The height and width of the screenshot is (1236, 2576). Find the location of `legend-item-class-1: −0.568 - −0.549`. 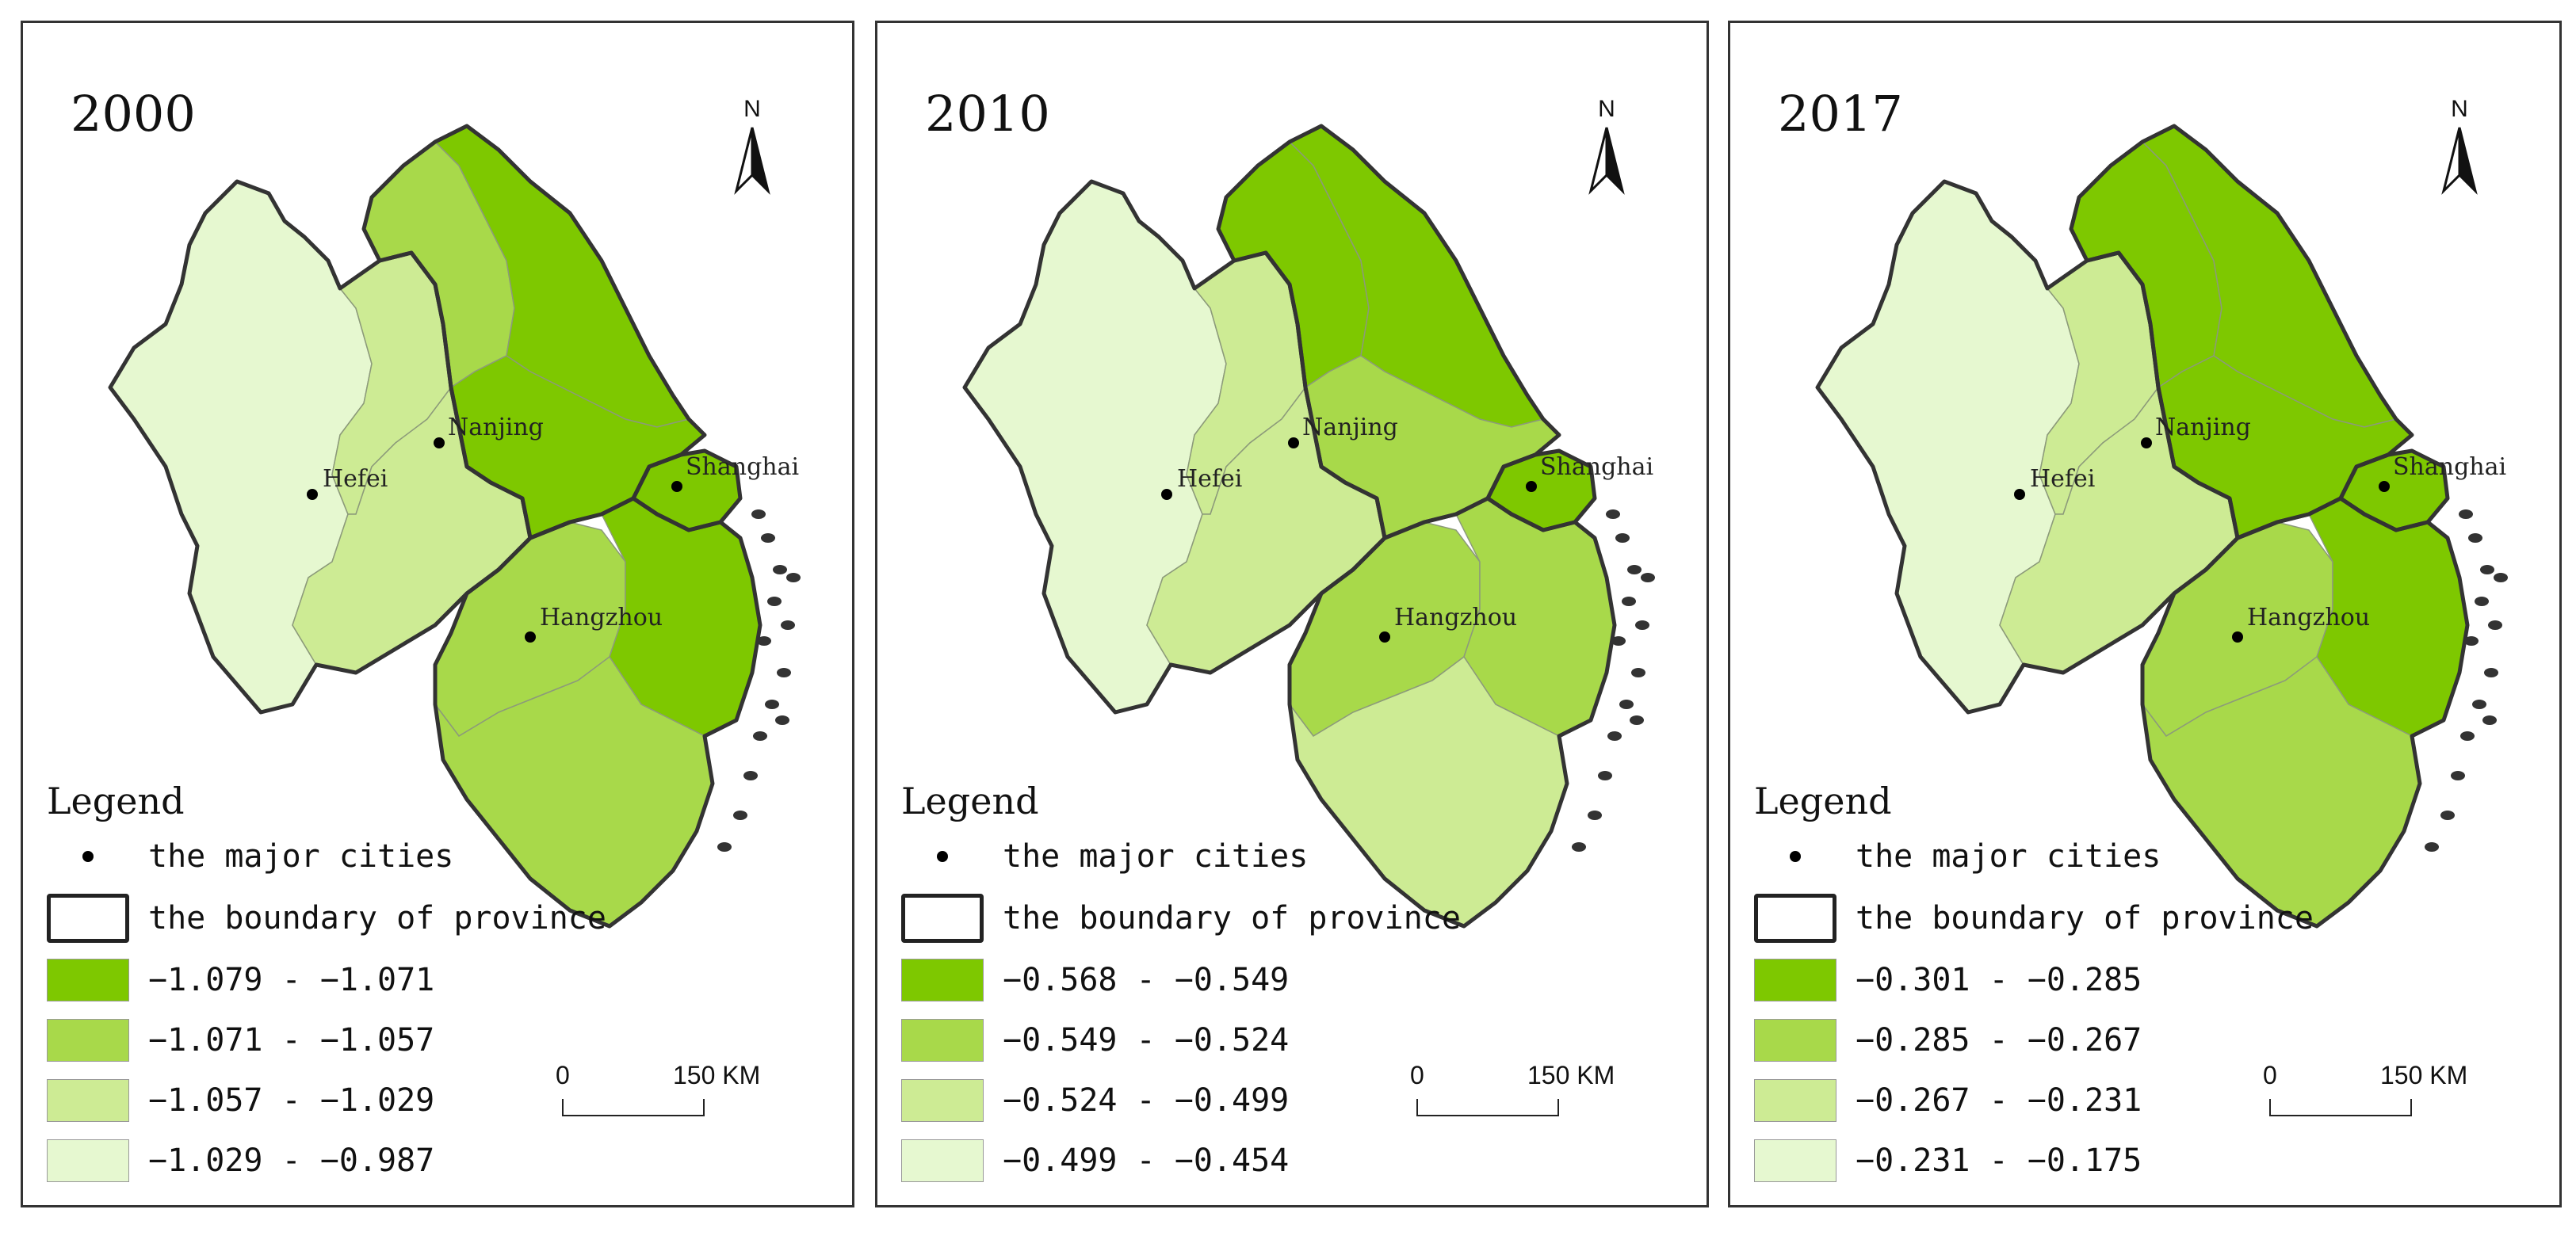

legend-item-class-1: −0.568 - −0.549 is located at coordinates (1095, 980).